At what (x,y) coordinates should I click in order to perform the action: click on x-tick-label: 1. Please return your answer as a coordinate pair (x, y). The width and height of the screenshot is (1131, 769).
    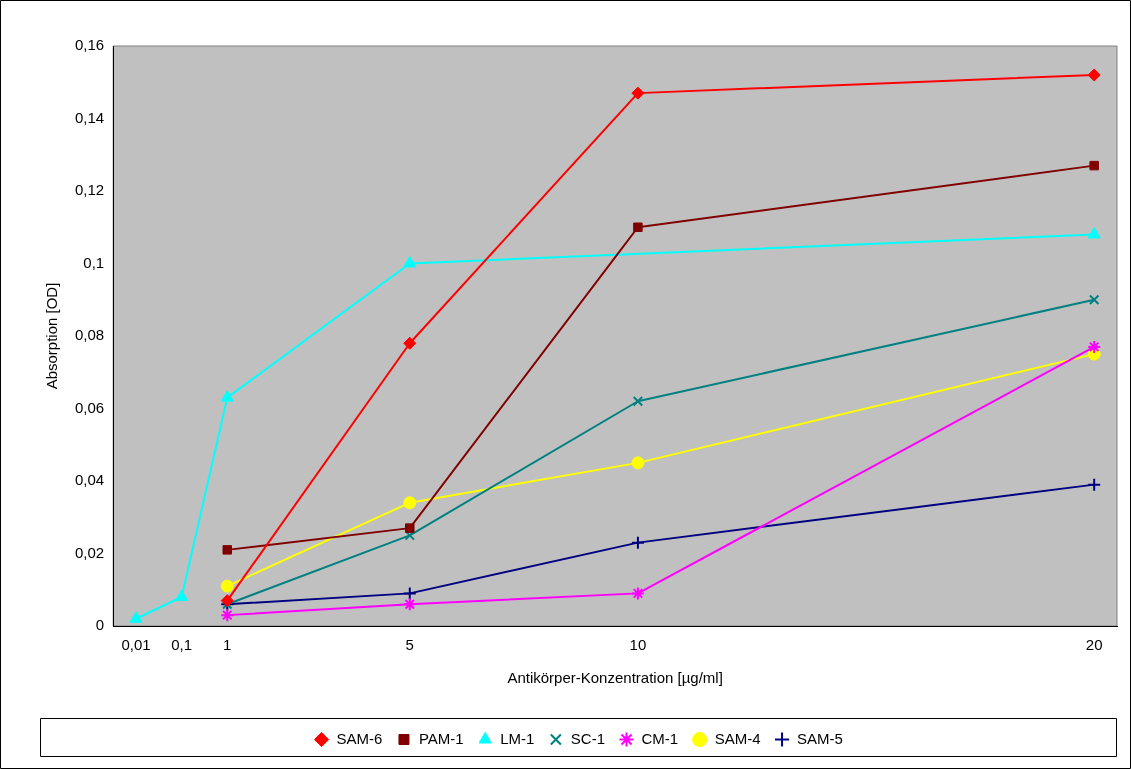
    Looking at the image, I should click on (227, 645).